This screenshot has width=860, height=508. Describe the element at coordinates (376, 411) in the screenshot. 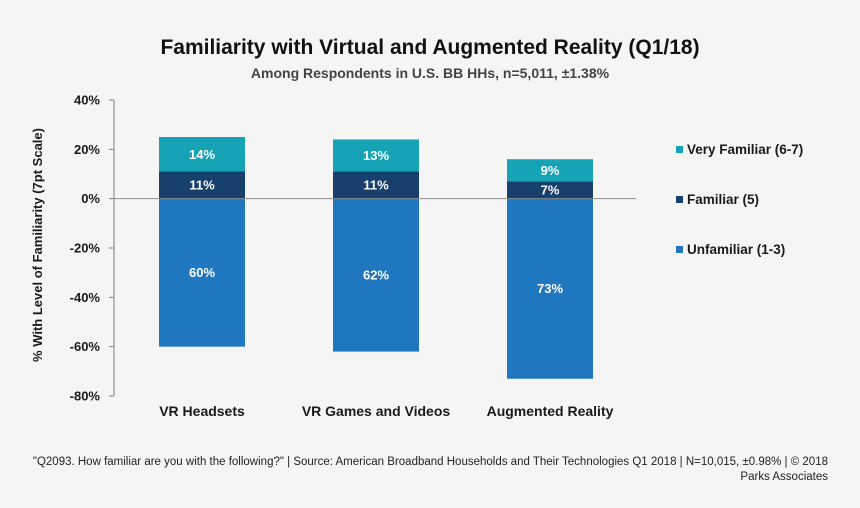

I see `x-category-label: VR Games and Videos` at that location.